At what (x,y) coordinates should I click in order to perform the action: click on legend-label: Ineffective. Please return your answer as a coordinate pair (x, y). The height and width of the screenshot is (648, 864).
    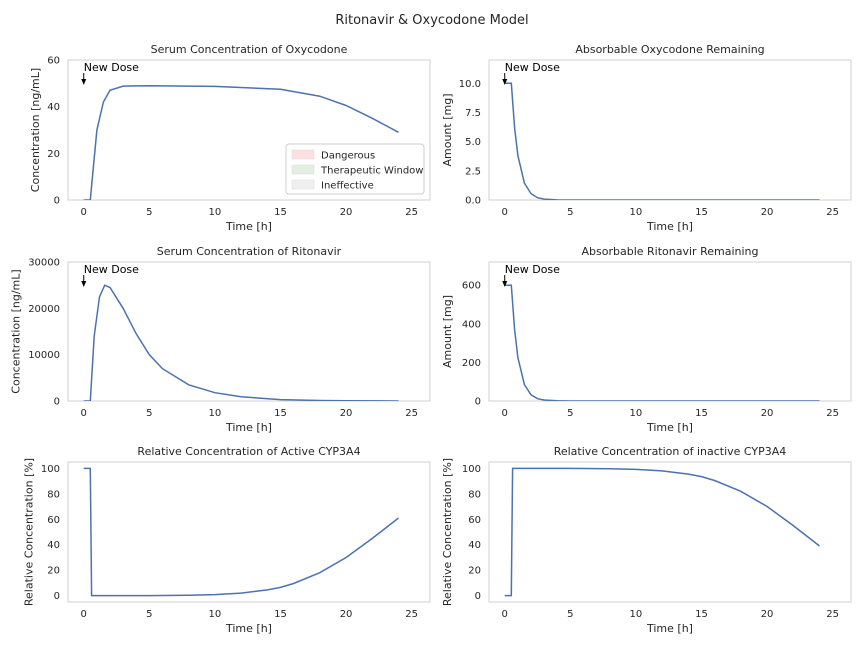
    Looking at the image, I should click on (347, 186).